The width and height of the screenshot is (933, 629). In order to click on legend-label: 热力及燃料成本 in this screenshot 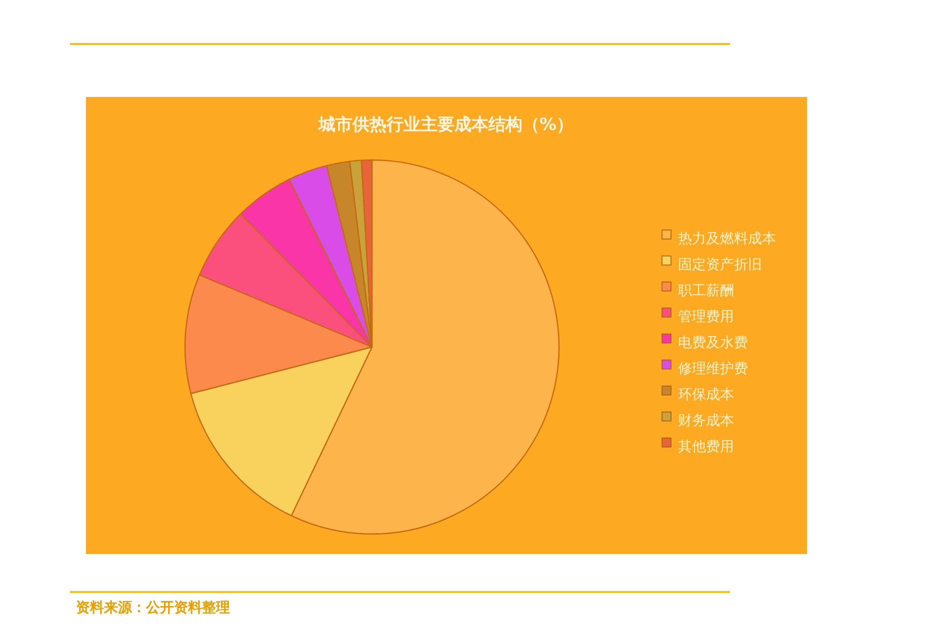, I will do `click(727, 238)`.